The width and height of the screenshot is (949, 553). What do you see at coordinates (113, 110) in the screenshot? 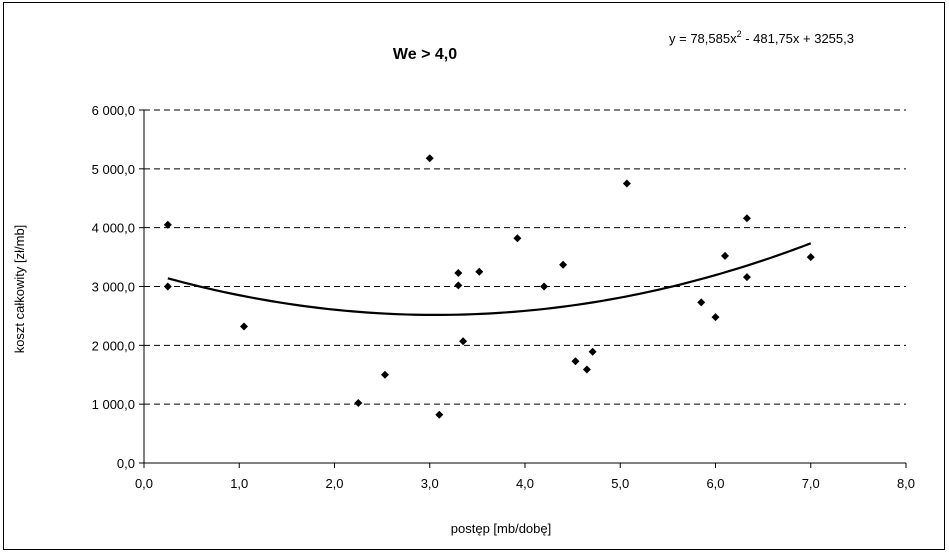
I see `y-tick-label-6: 6 000,0` at bounding box center [113, 110].